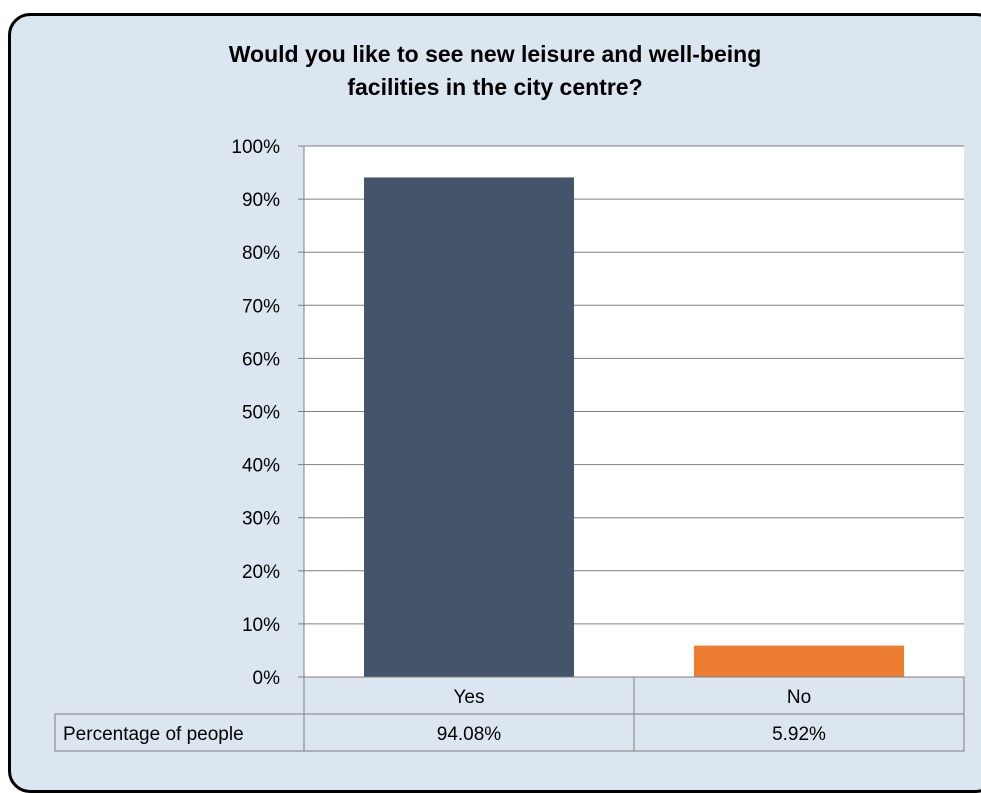 The image size is (981, 793). What do you see at coordinates (261, 306) in the screenshot?
I see `y-tick-label: 70%` at bounding box center [261, 306].